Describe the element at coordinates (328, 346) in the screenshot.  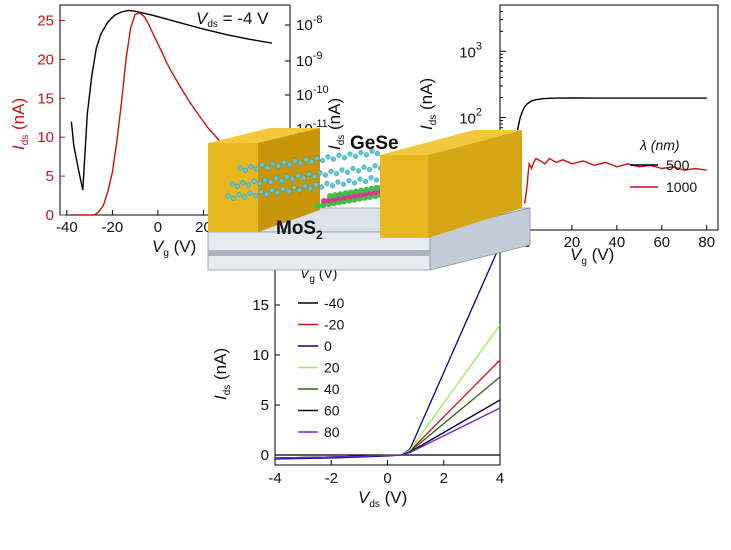
I see `panel-c-legend-entry: 0` at that location.